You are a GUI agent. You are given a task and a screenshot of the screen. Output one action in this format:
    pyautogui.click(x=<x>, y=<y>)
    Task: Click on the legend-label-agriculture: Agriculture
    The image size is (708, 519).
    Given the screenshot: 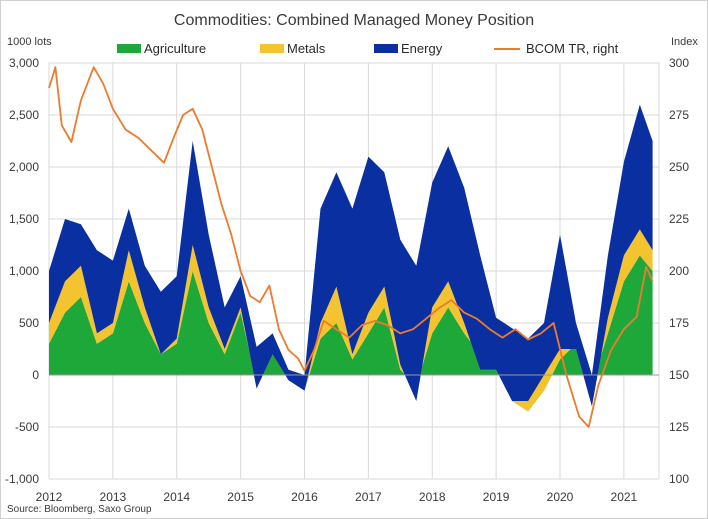 What is the action you would take?
    pyautogui.click(x=175, y=48)
    